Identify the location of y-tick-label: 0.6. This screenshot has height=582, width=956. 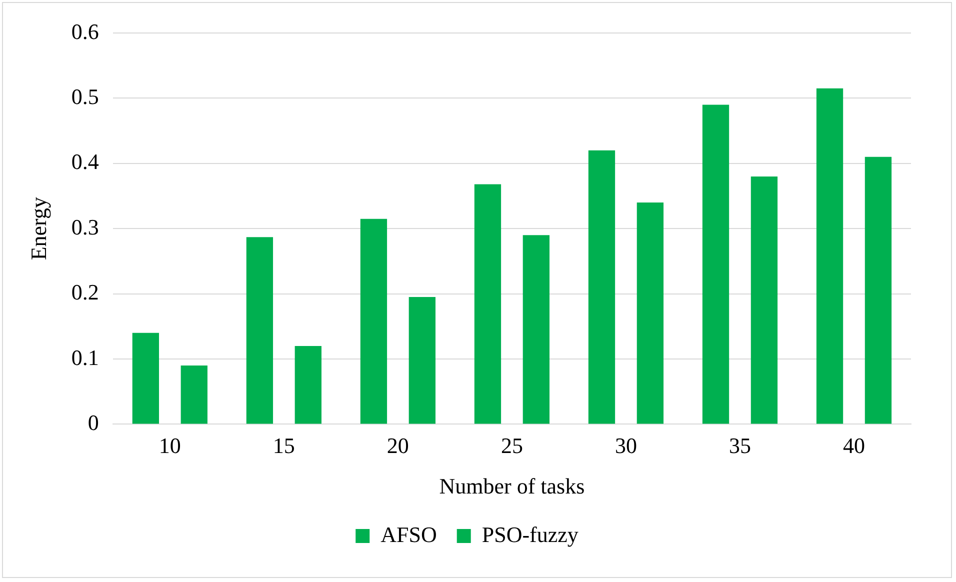
(85, 31).